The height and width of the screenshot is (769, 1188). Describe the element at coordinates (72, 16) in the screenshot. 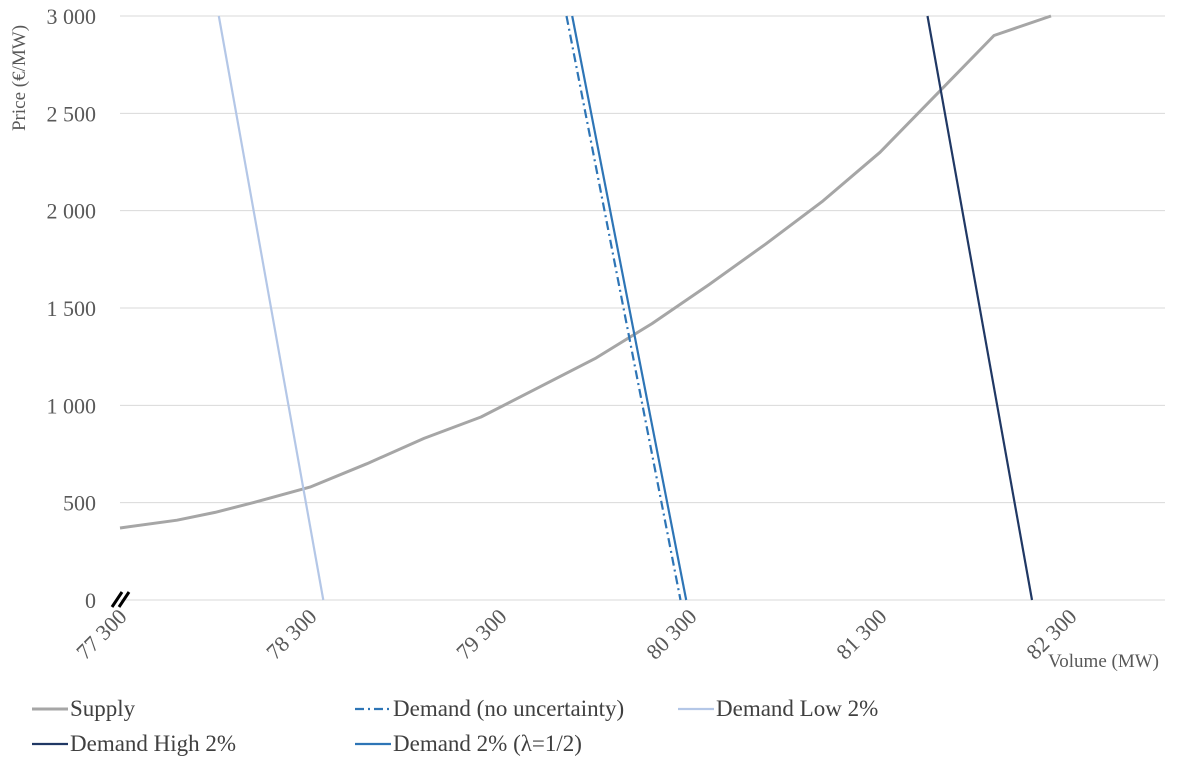

I see `y-tick-label: 3 000` at that location.